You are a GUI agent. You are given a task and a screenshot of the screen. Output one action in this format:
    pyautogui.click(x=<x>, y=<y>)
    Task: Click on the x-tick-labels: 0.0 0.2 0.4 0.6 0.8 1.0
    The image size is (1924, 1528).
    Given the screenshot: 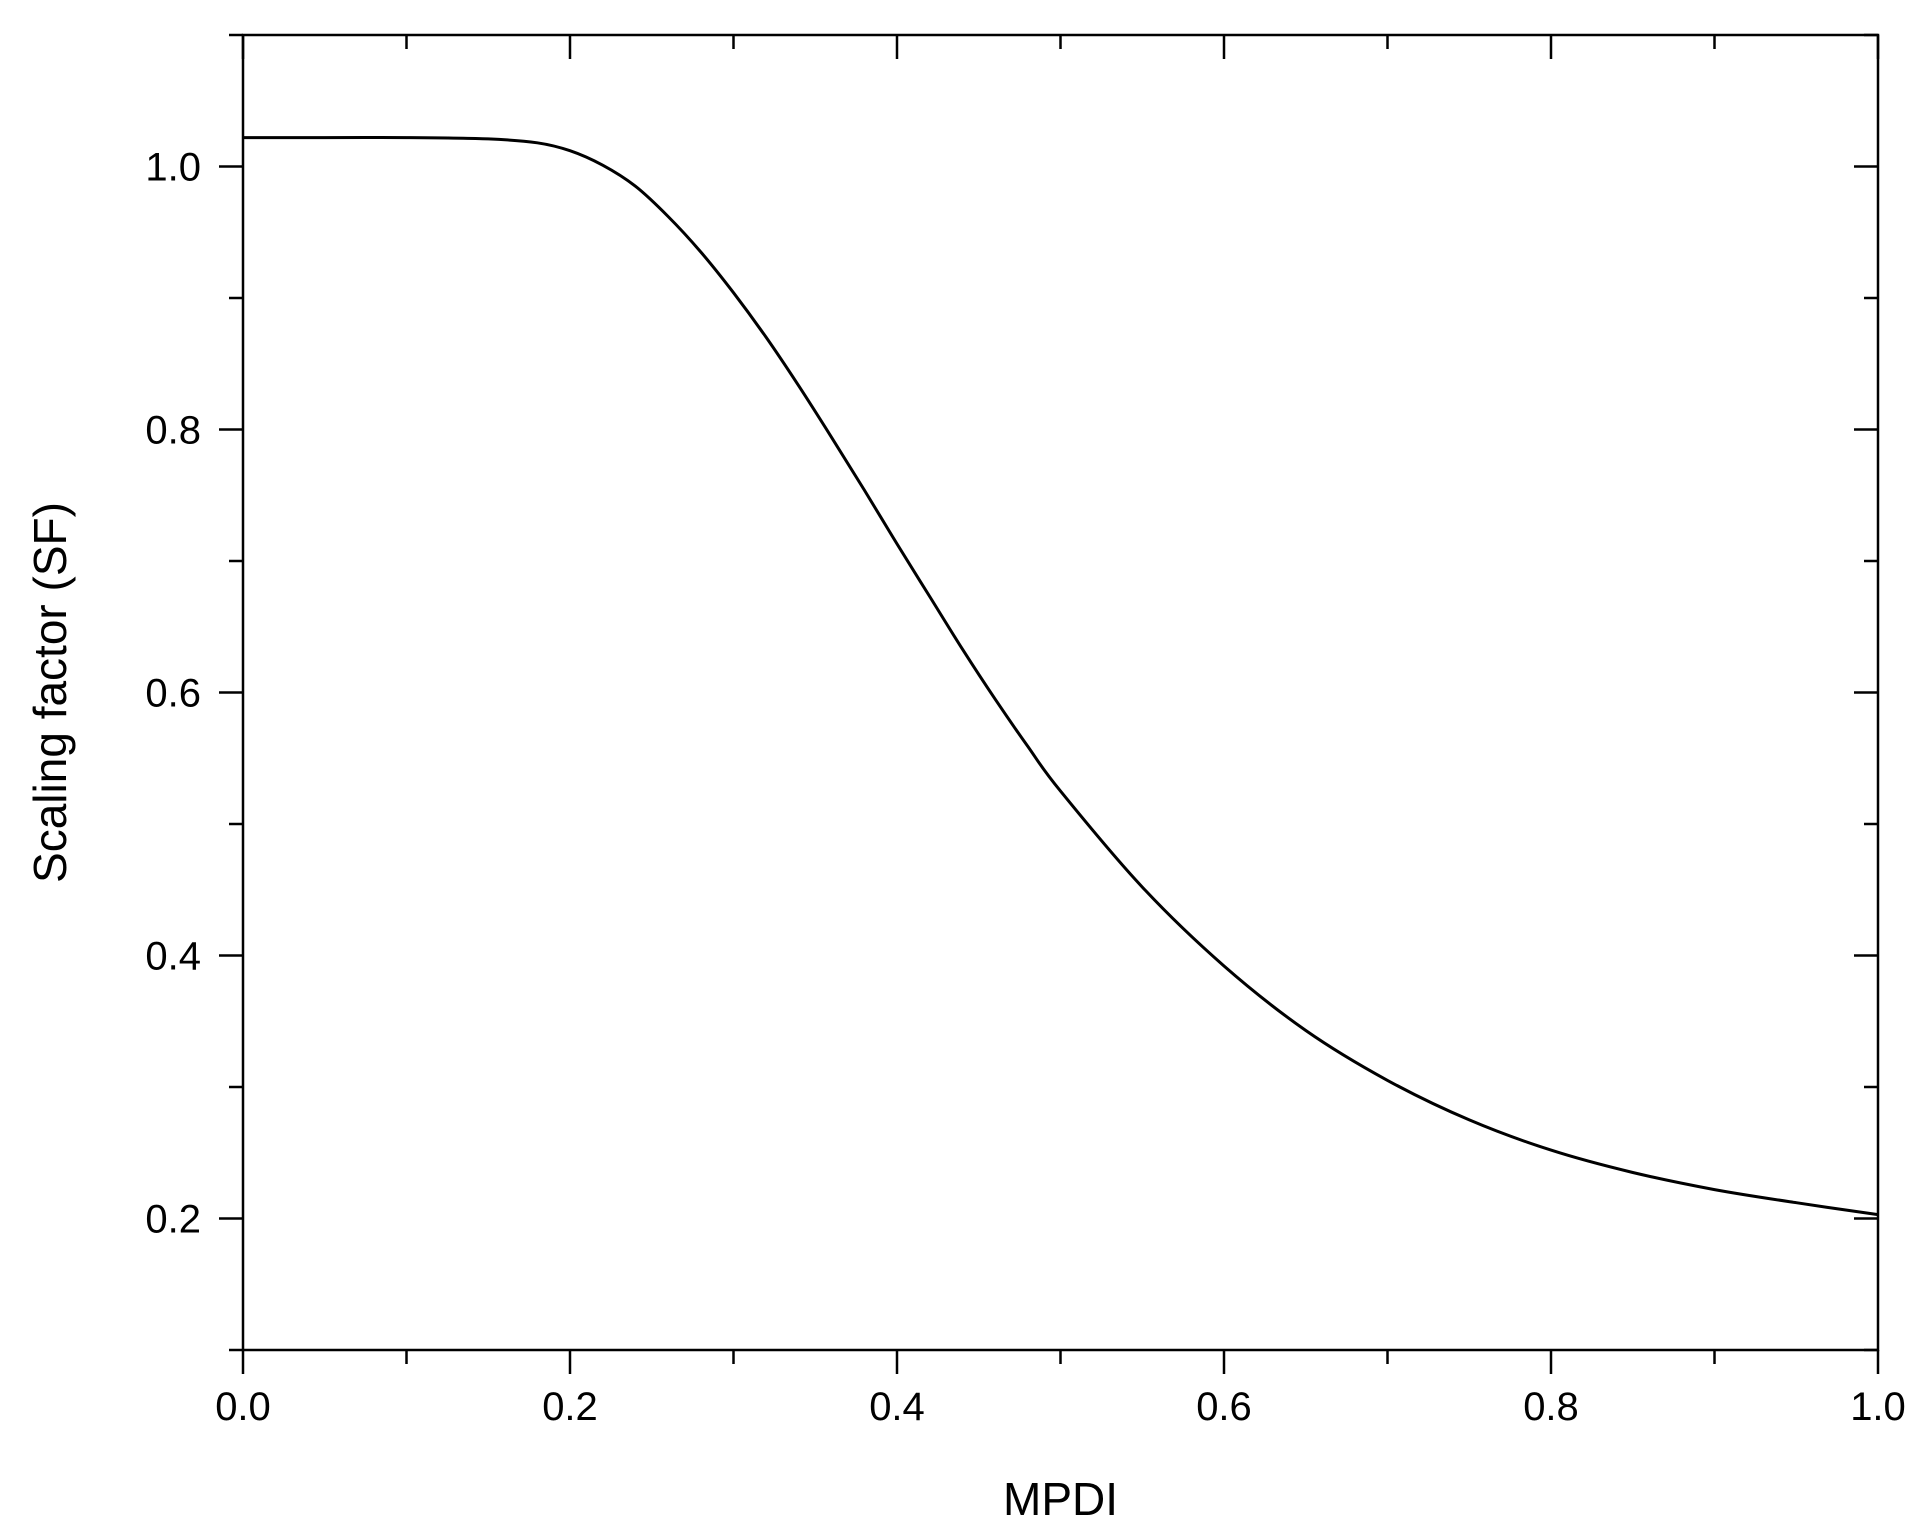 What is the action you would take?
    pyautogui.click(x=1060, y=1407)
    